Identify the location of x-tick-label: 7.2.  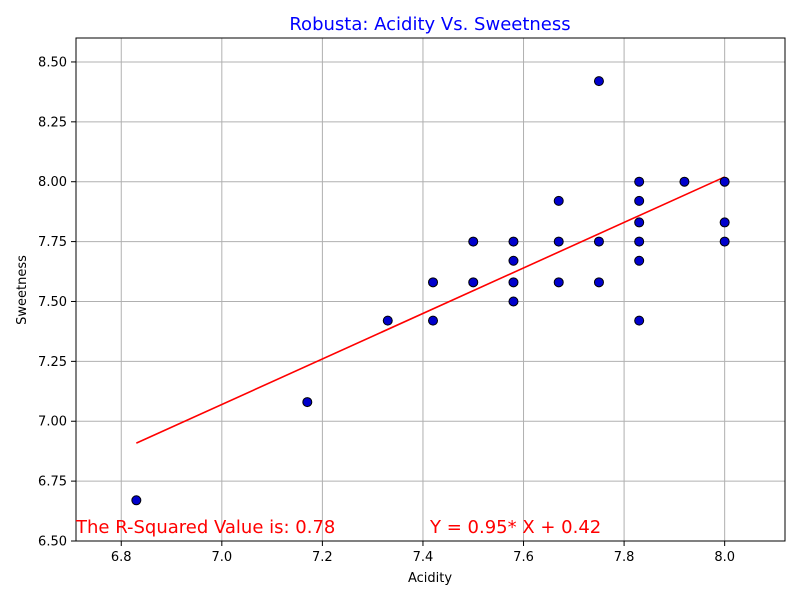
(322, 557).